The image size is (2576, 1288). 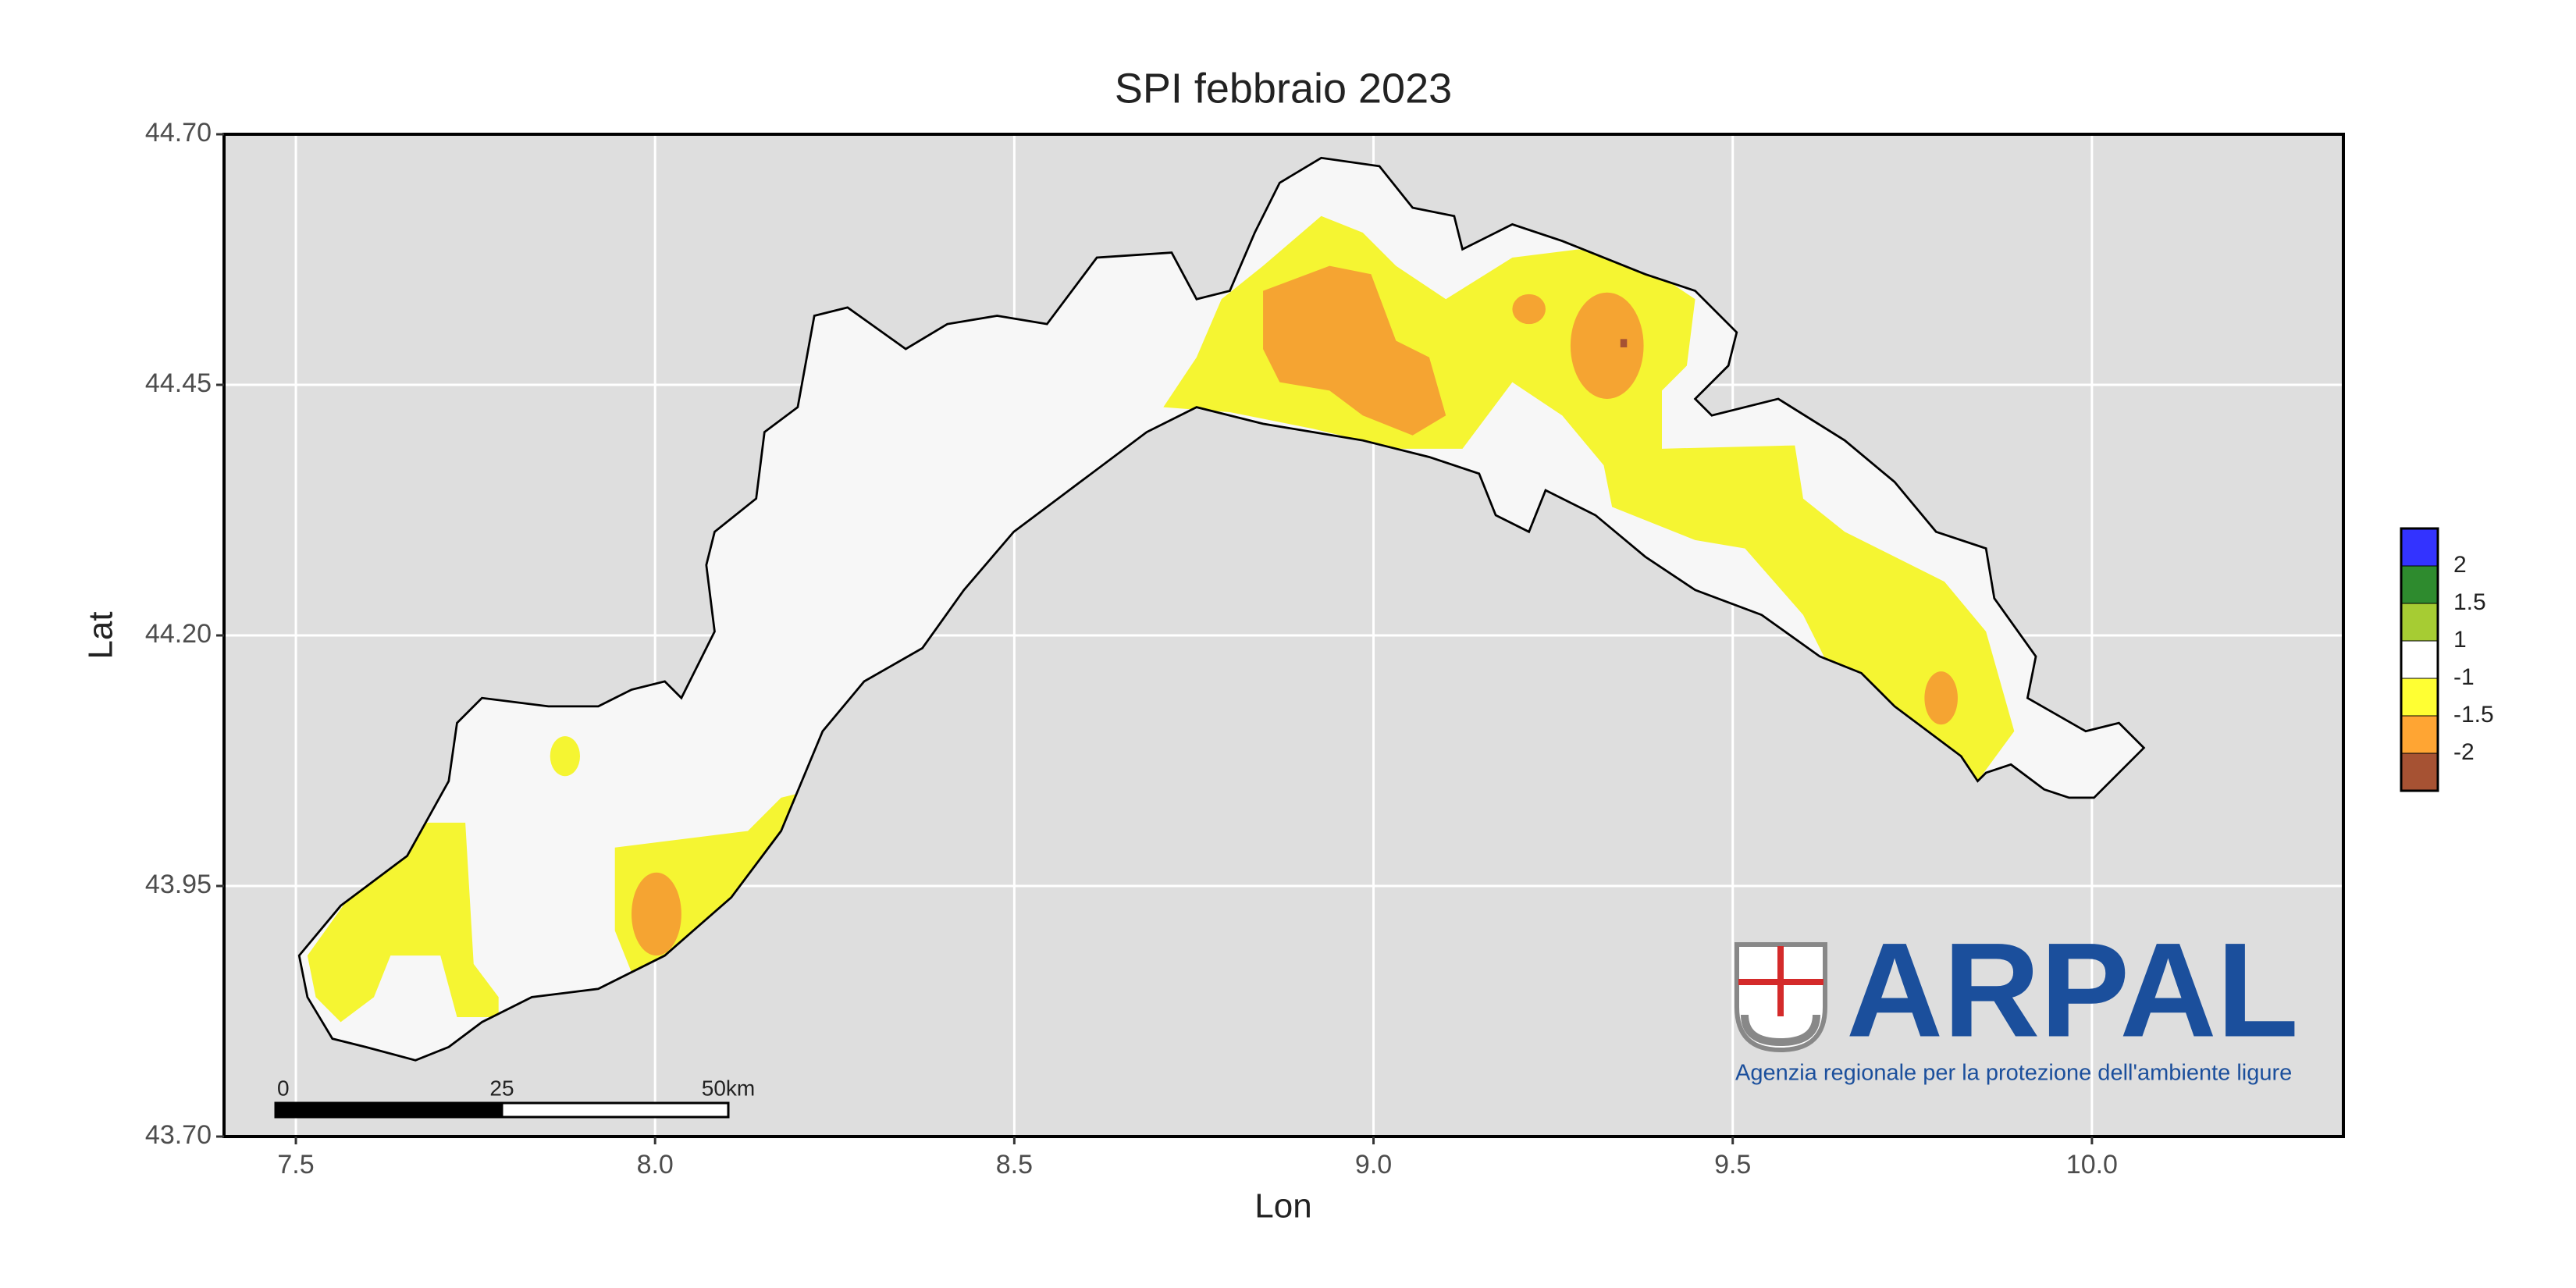 I want to click on x-tick-label: 8.5, so click(x=1014, y=1164).